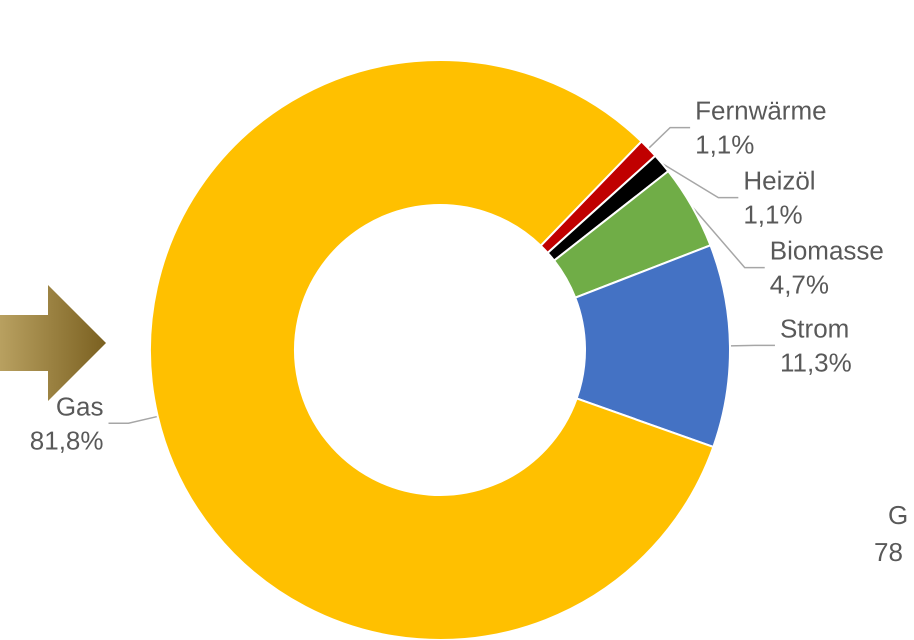 The image size is (914, 640). Describe the element at coordinates (779, 181) in the screenshot. I see `slice-label: Heizöl` at that location.